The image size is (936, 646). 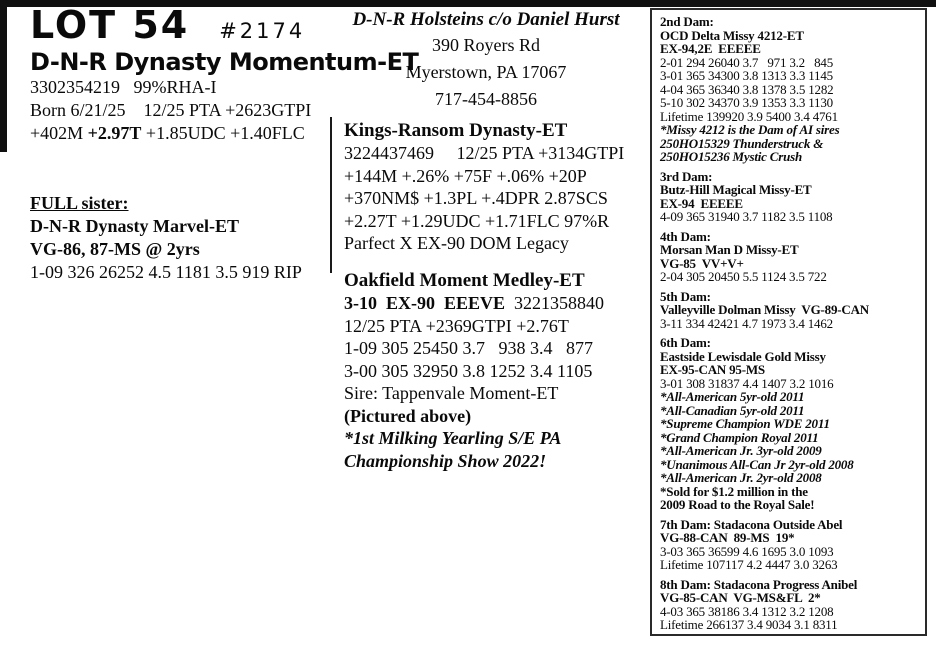 I want to click on full-sister-record: 1-09 326 26252 4.5 1181 3.5 919 RIP, so click(x=166, y=272).